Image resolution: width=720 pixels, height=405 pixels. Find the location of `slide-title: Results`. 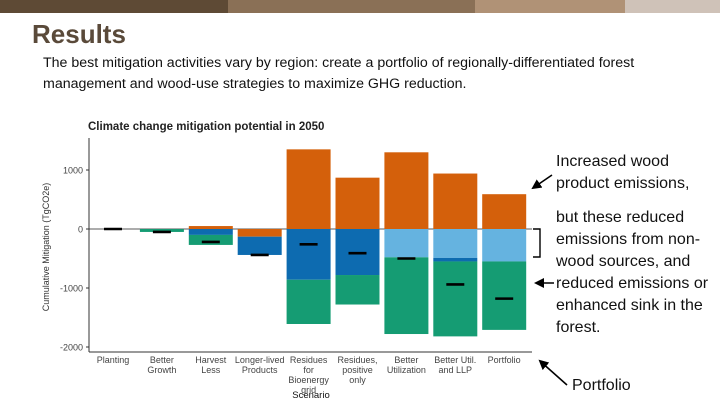

slide-title: Results is located at coordinates (79, 34).